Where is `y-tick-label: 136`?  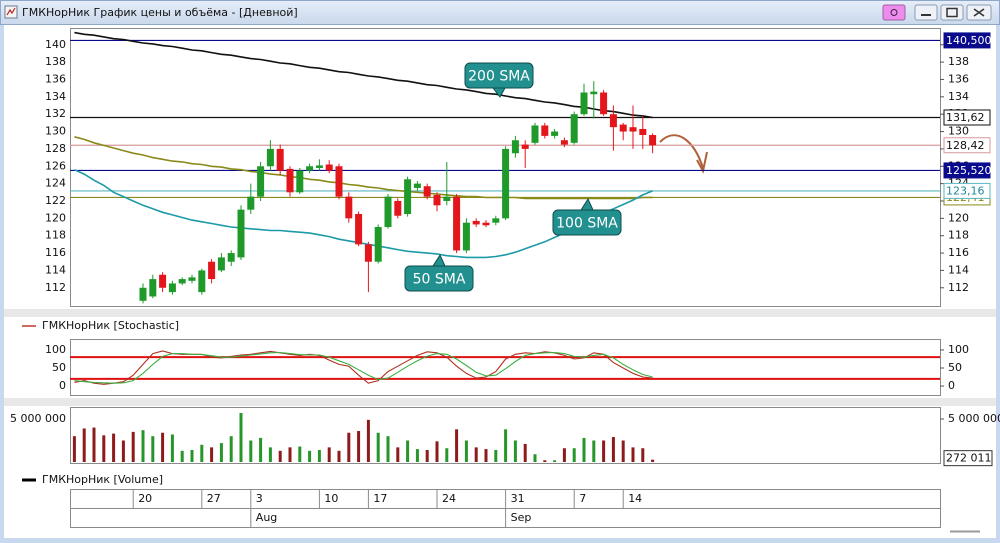
y-tick-label: 136 is located at coordinates (55, 78).